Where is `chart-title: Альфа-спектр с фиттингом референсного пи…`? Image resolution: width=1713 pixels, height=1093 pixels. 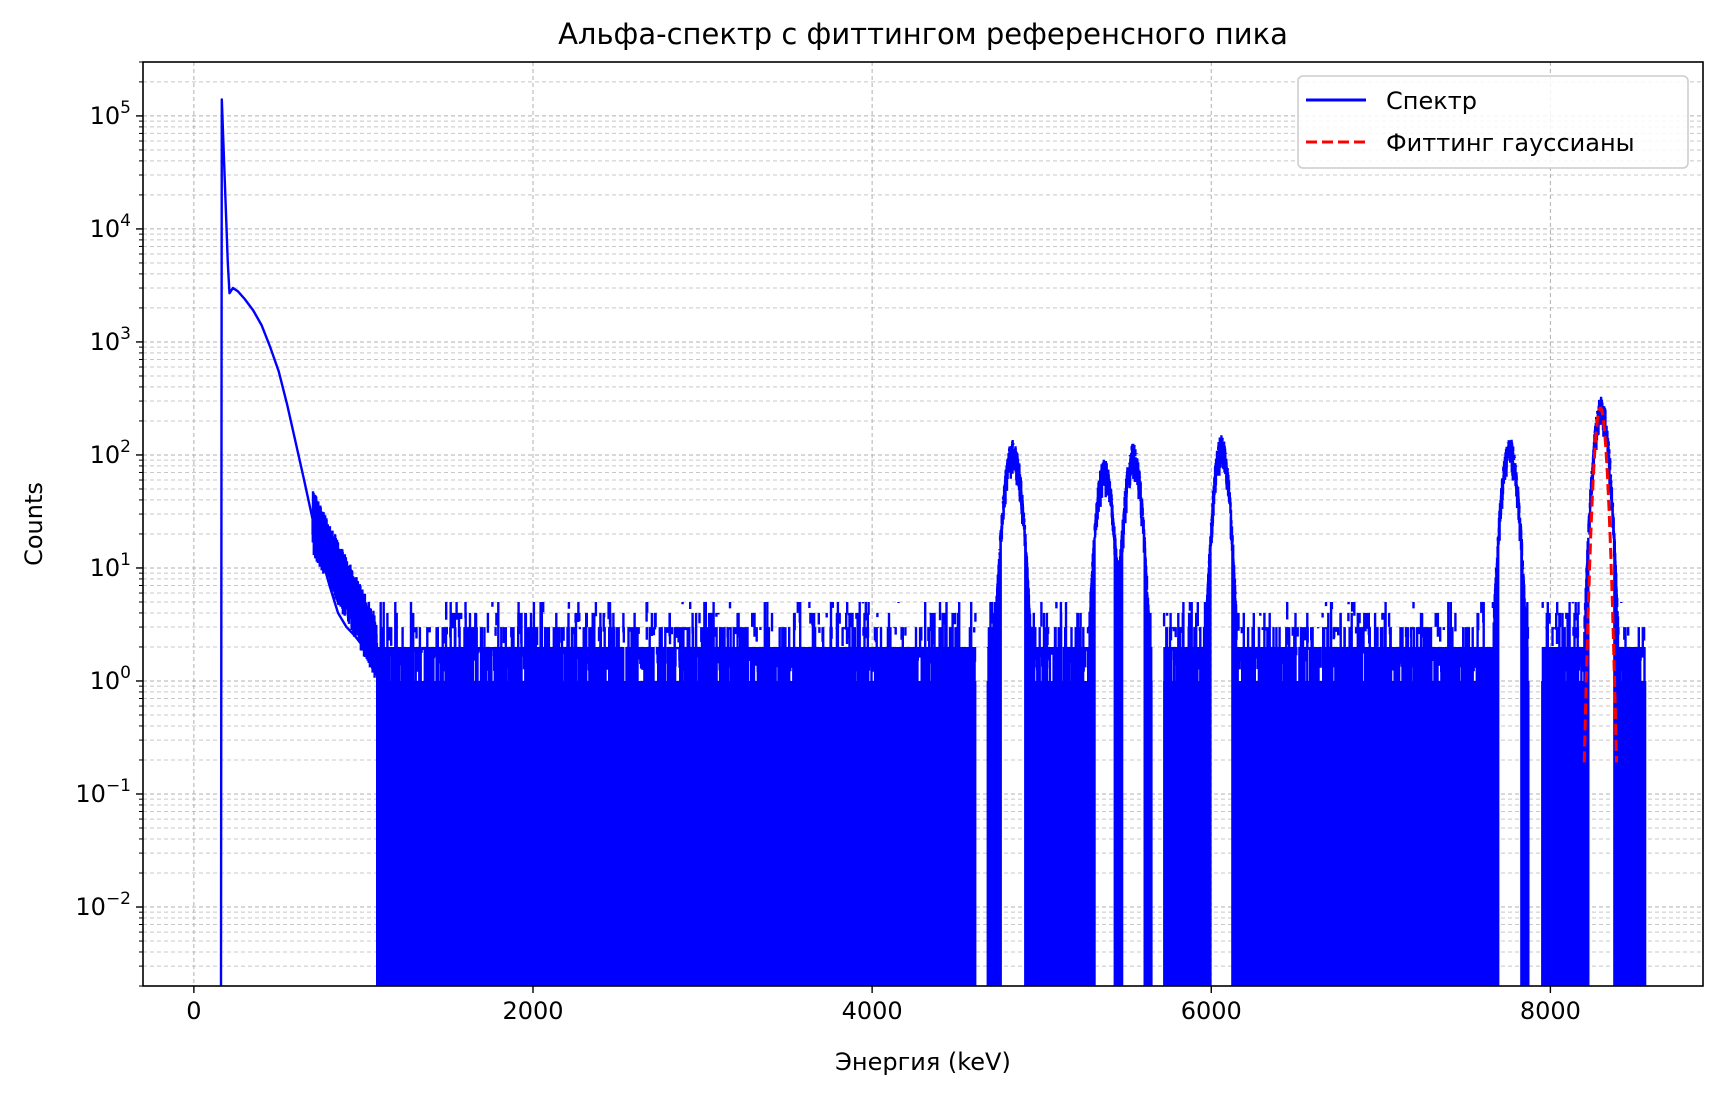
chart-title: Альфа-спектр с фиттингом референсного пи… is located at coordinates (923, 34).